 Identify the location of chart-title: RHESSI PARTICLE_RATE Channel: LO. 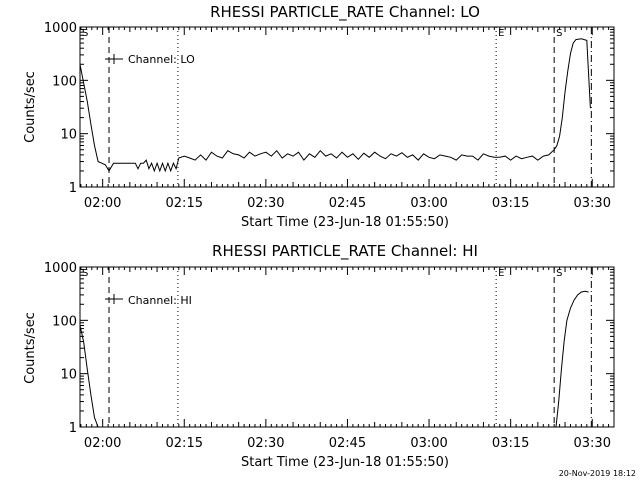
(345, 12).